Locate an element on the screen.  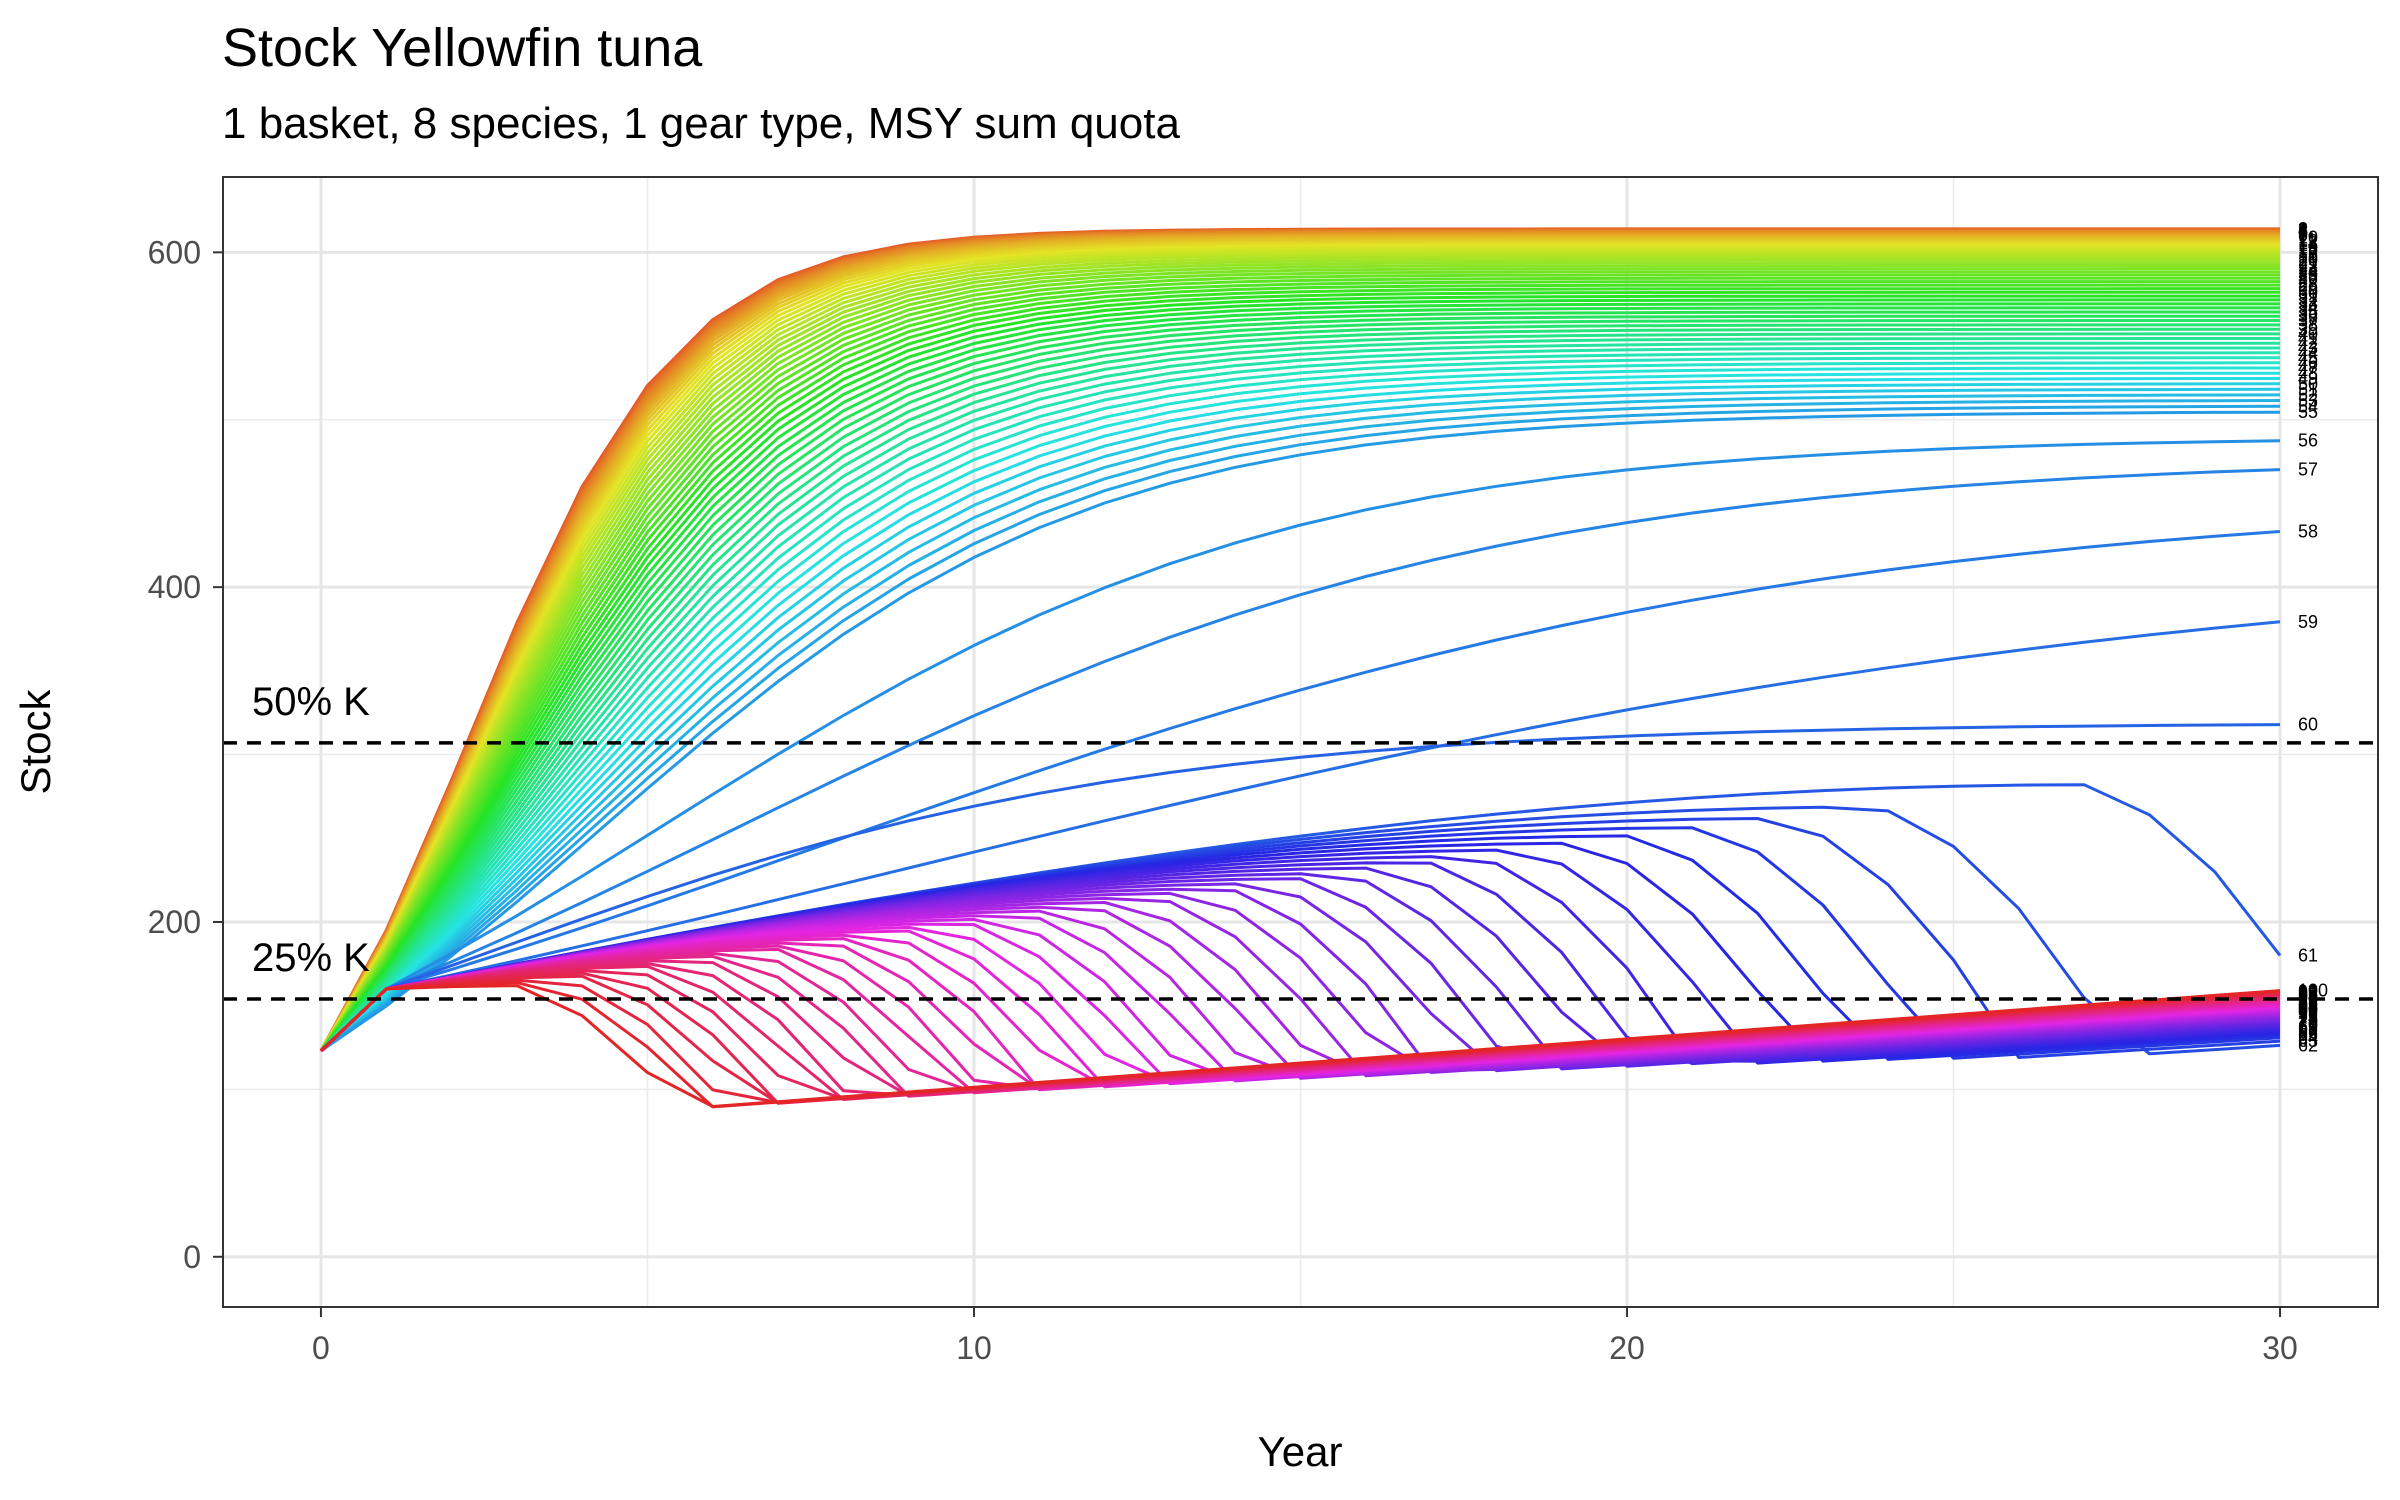
series-end-label-64: 64 is located at coordinates (2308, 1038).